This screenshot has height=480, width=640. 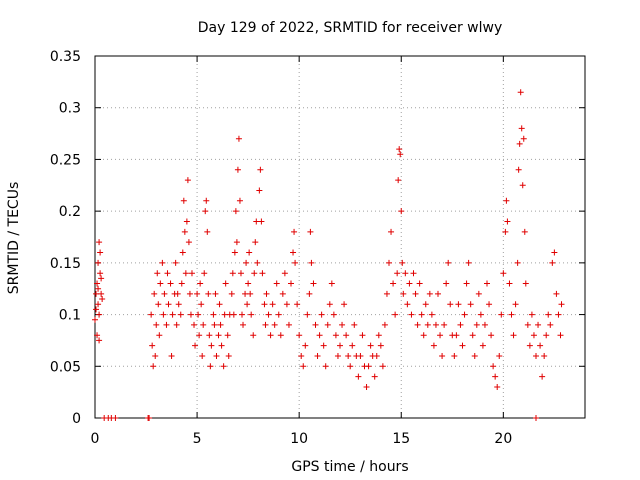 I want to click on y-tick-label: 0.2, so click(x=70, y=212).